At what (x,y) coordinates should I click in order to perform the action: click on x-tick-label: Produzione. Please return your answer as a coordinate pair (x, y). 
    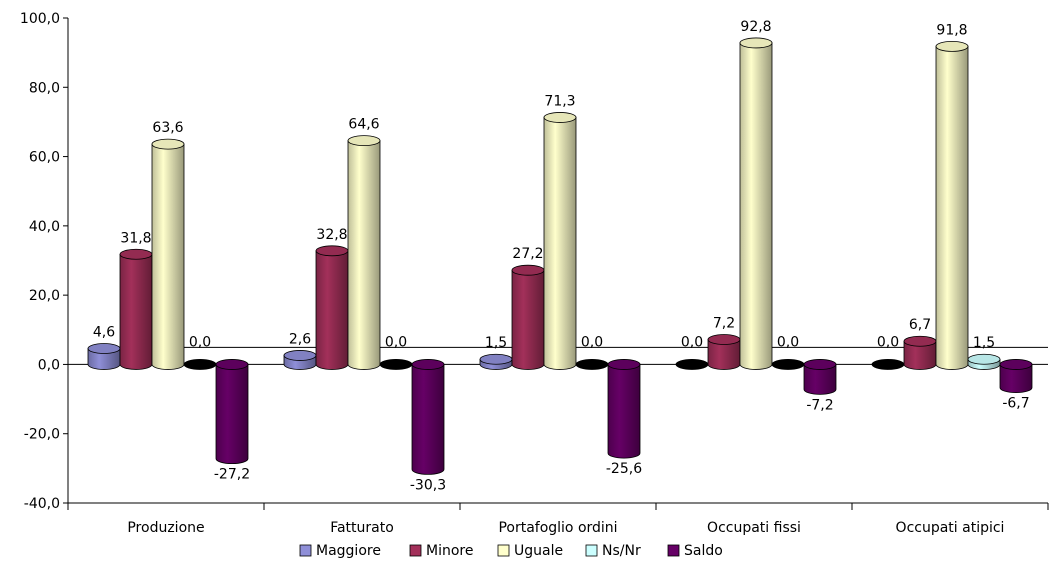
    Looking at the image, I should click on (165, 528).